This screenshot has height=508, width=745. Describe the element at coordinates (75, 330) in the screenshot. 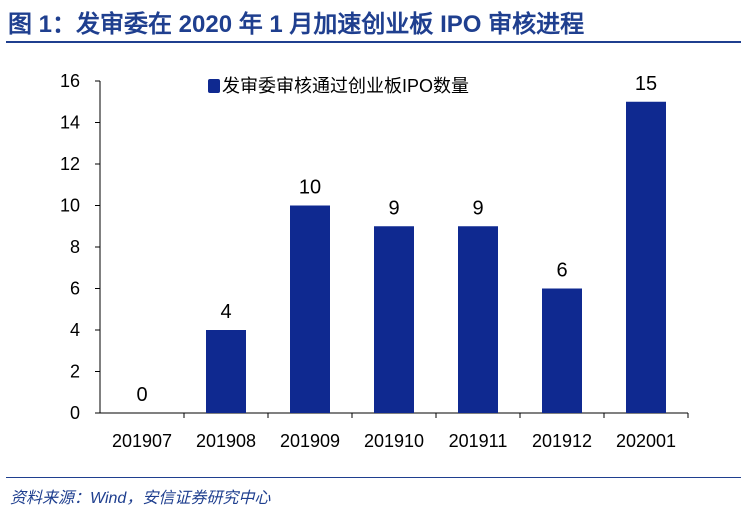

I see `y-tick-label: 4` at that location.